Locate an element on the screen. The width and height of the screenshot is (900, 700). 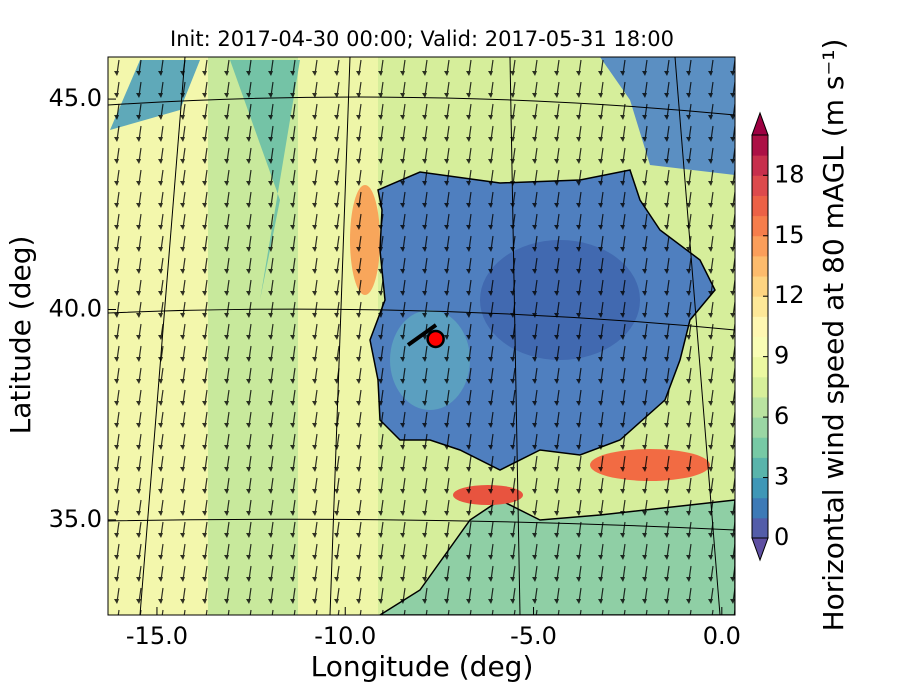
colorbar-tick-label: 6 is located at coordinates (781, 416).